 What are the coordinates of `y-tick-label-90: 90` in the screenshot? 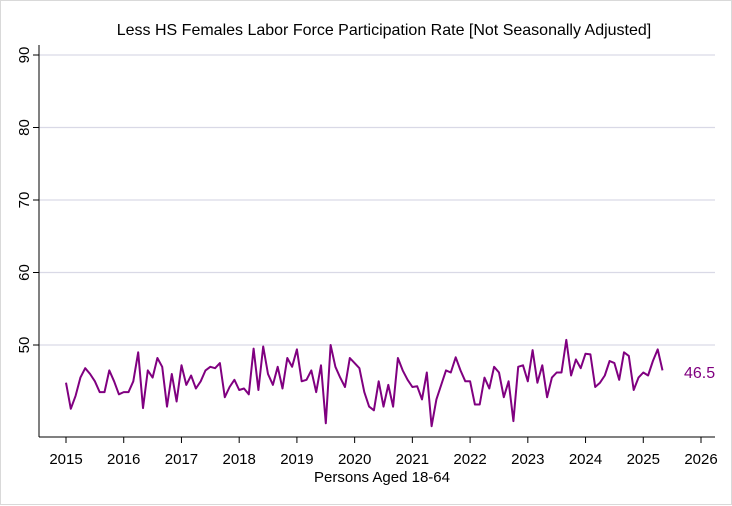 It's located at (24, 55).